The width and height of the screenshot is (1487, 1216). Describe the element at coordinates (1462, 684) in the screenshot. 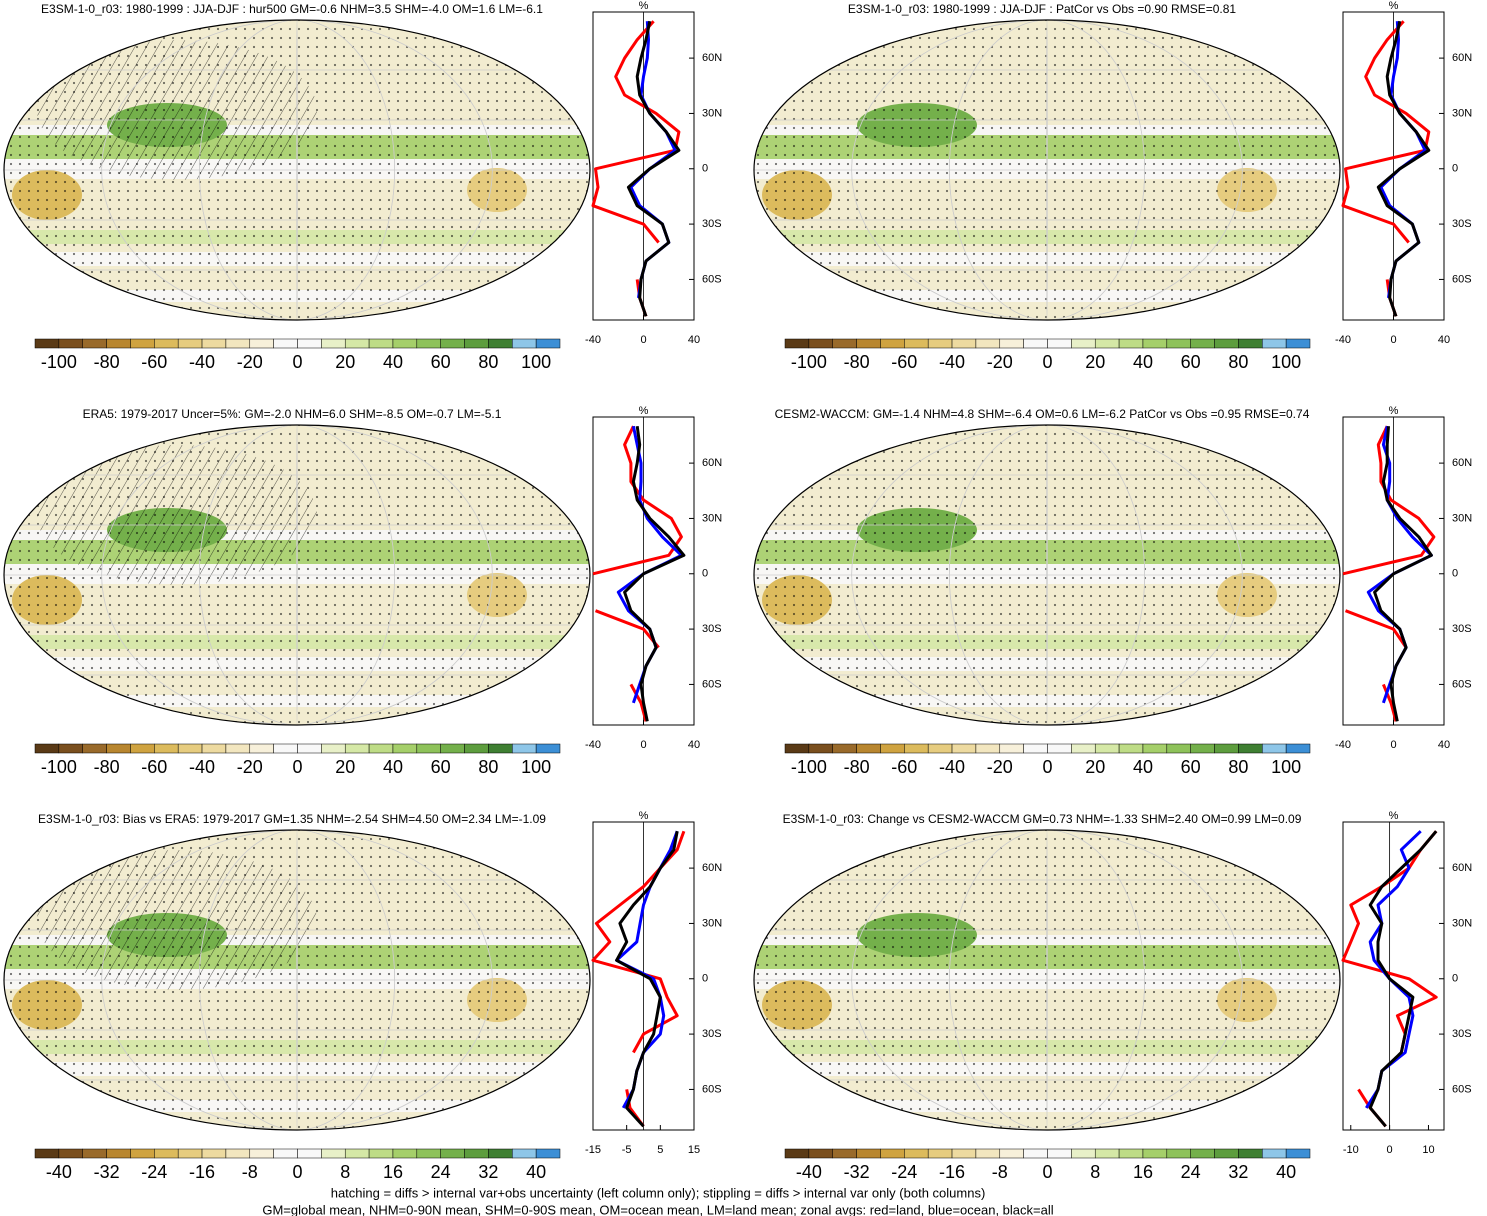

I see `y-tick-label: 60S` at that location.